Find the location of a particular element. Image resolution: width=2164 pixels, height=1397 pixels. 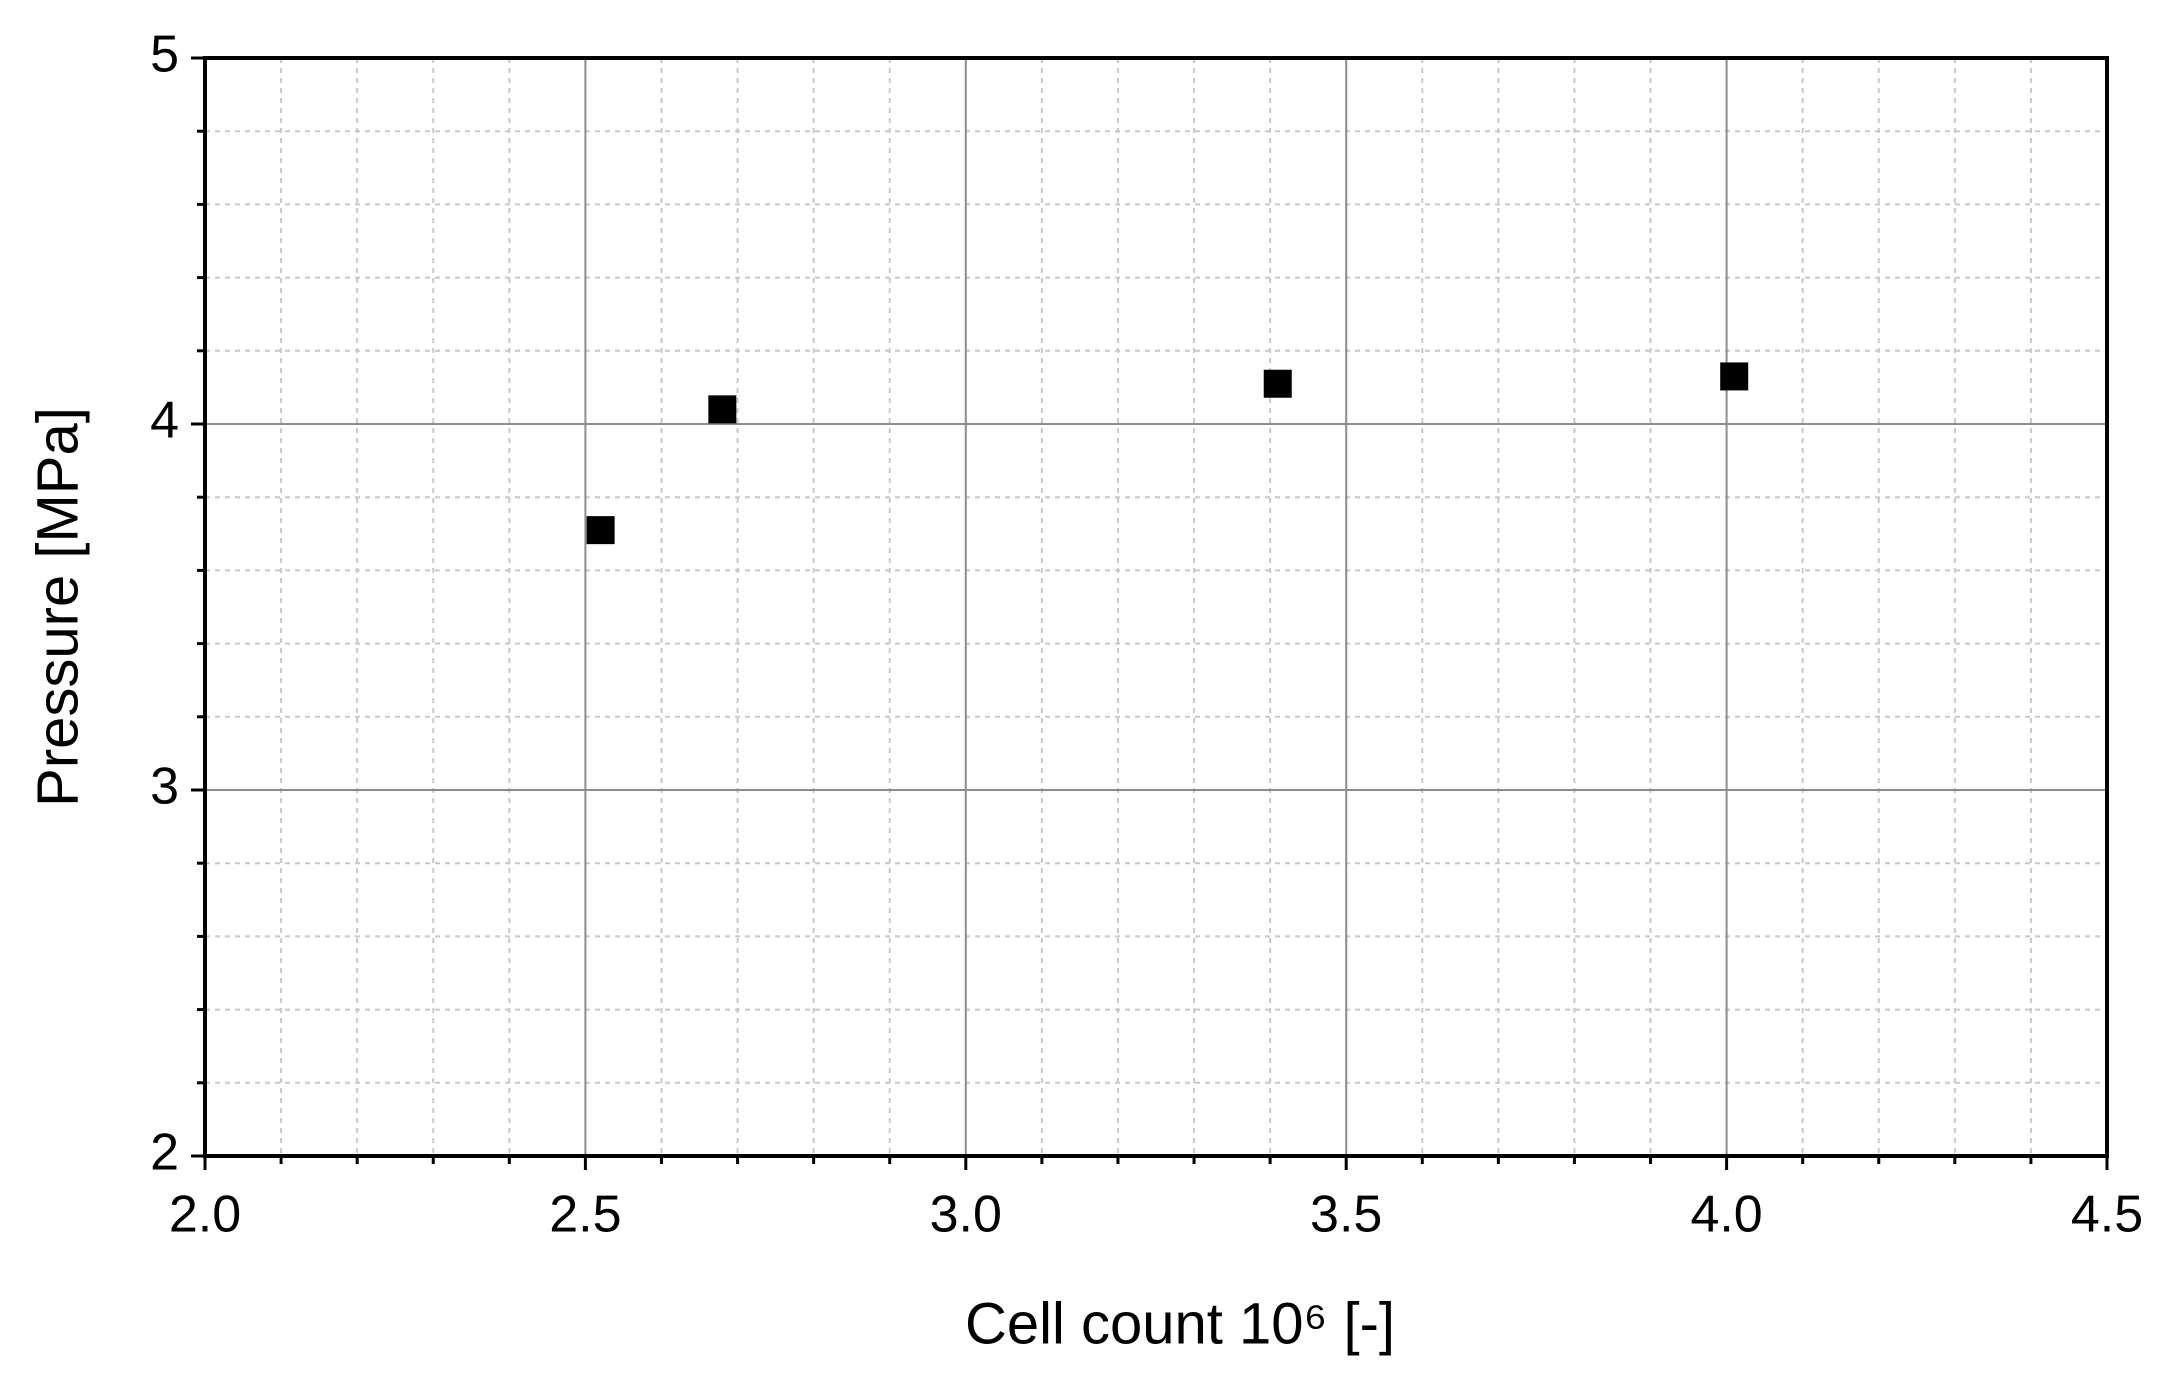

y-tick-label: 2 is located at coordinates (164, 1153).